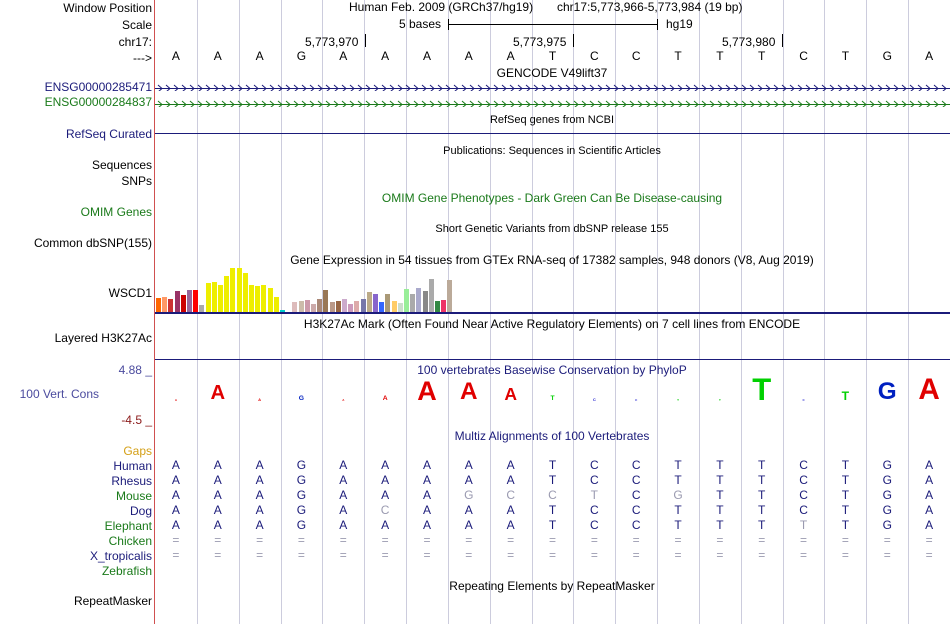  What do you see at coordinates (845, 396) in the screenshot?
I see `phylop-logo-letter: T` at bounding box center [845, 396].